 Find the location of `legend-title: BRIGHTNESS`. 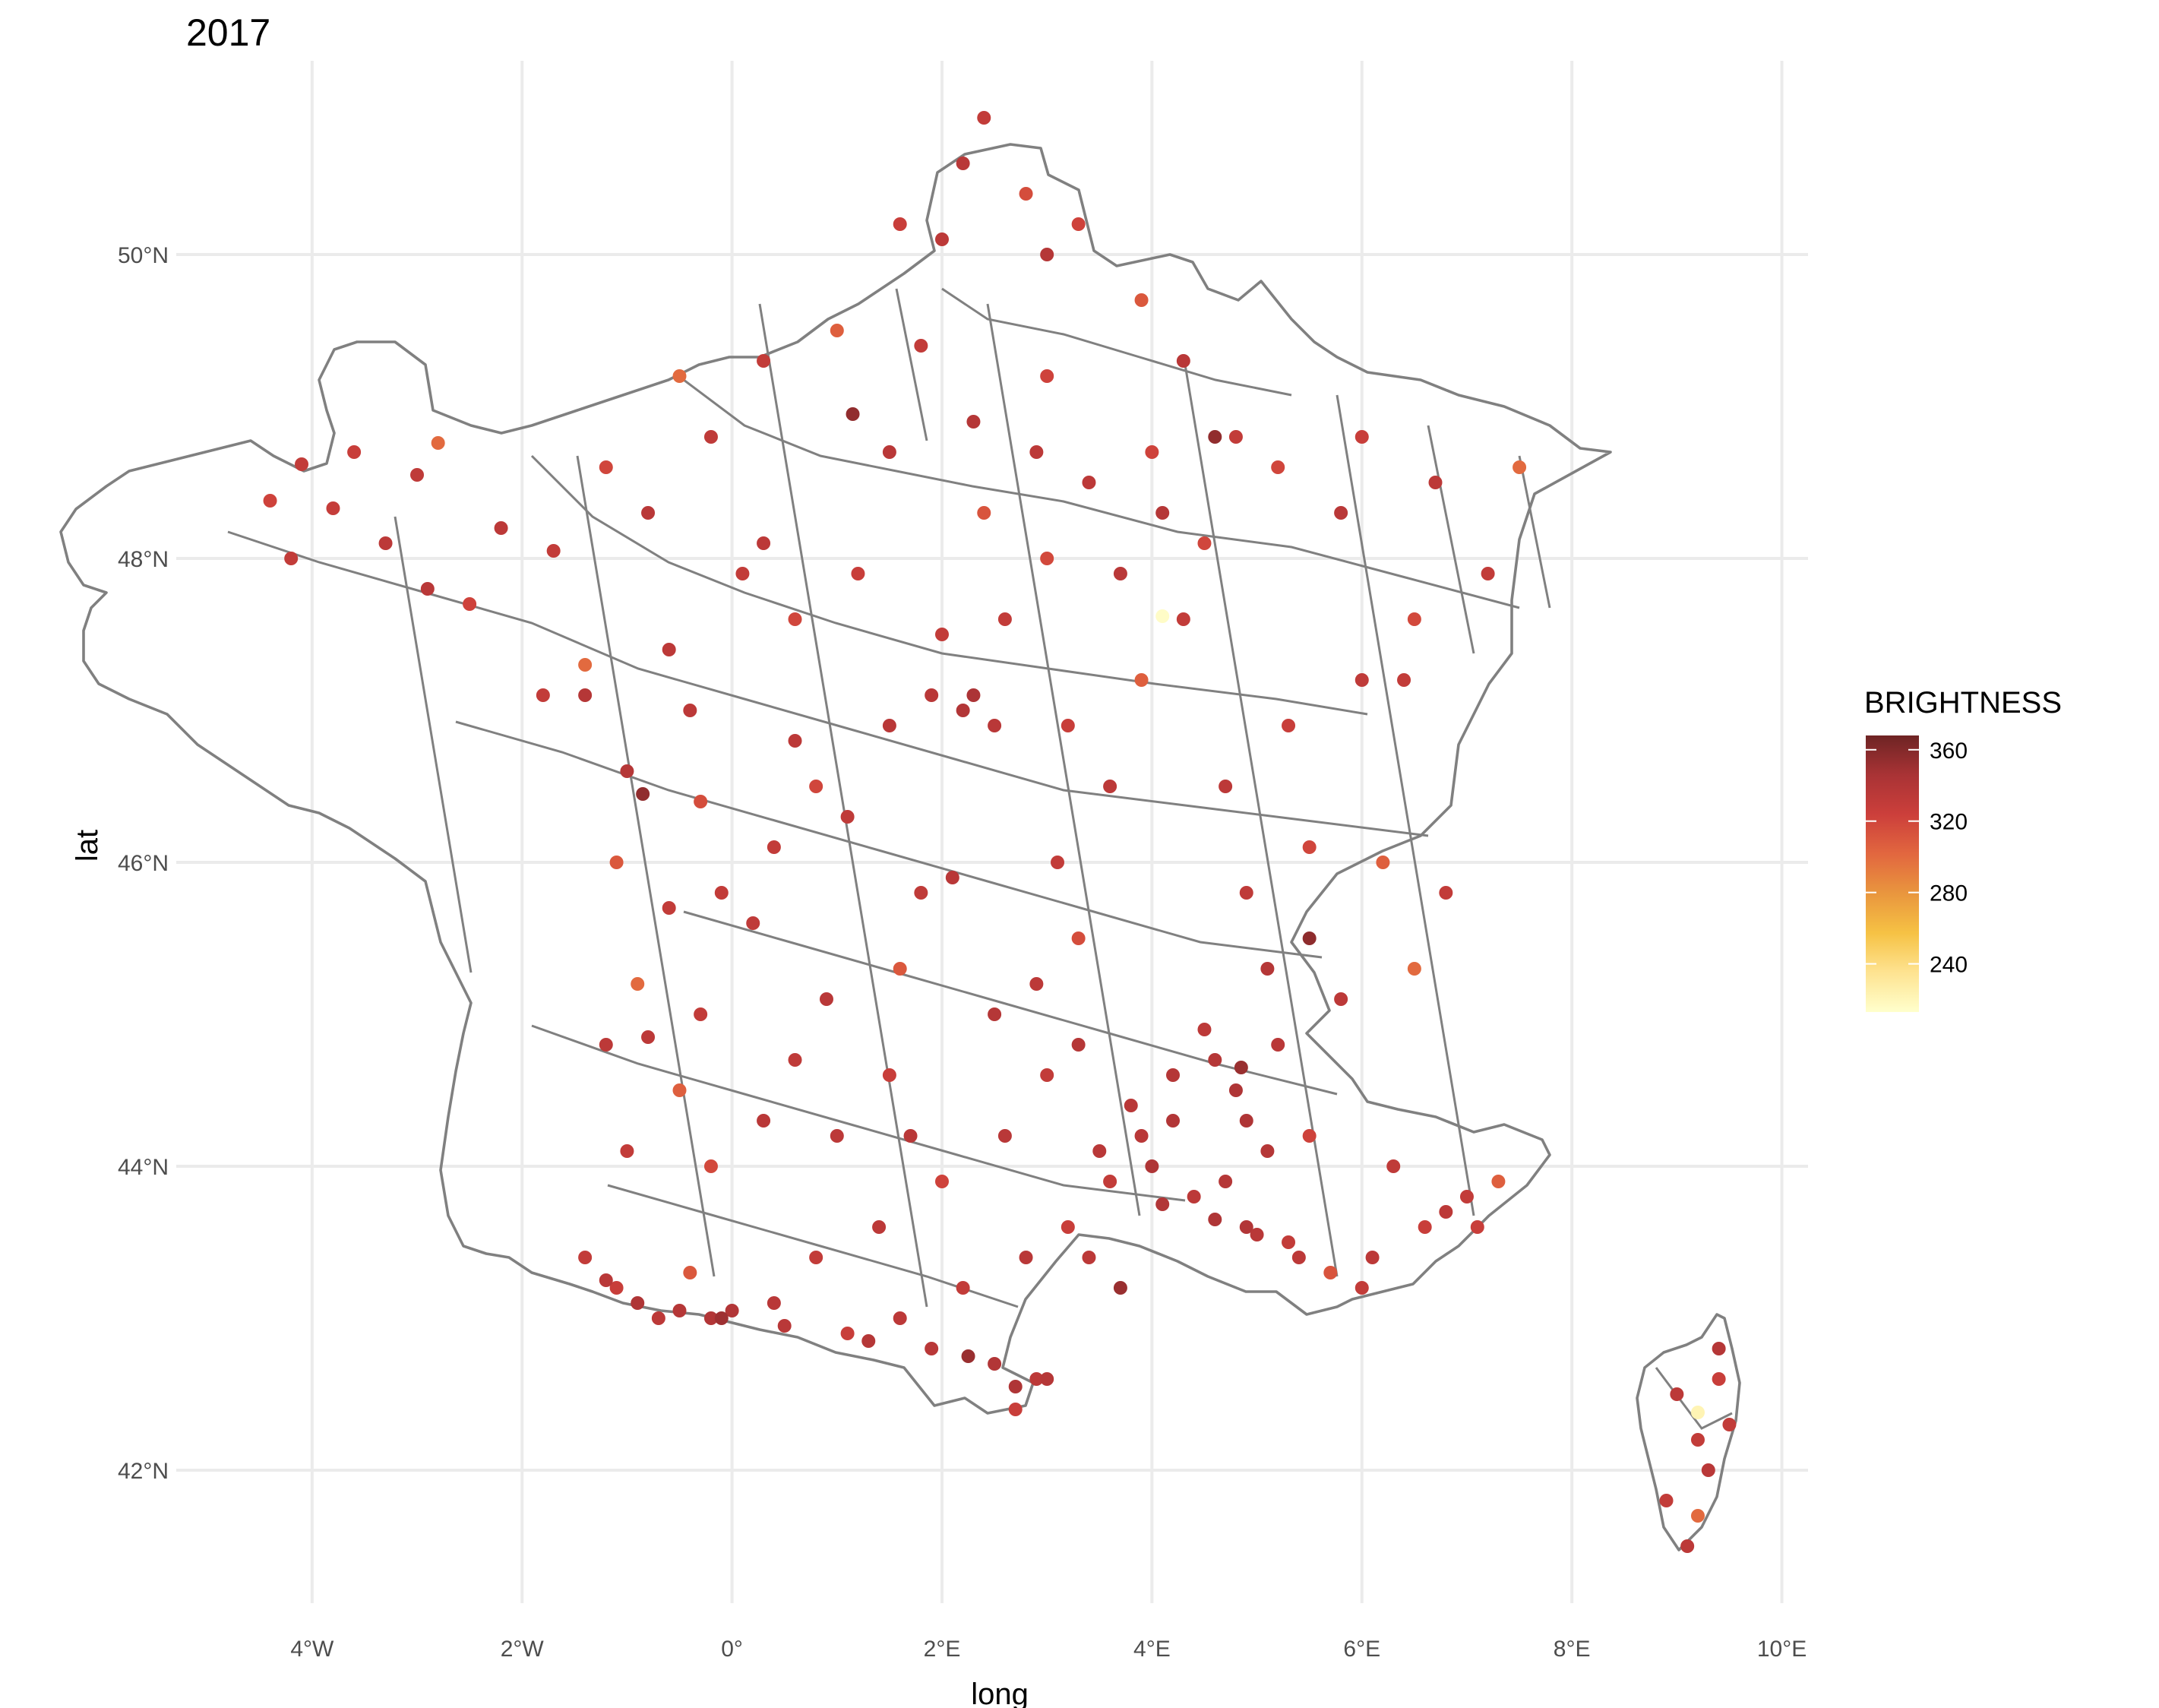

legend-title: BRIGHTNESS is located at coordinates (1963, 703).